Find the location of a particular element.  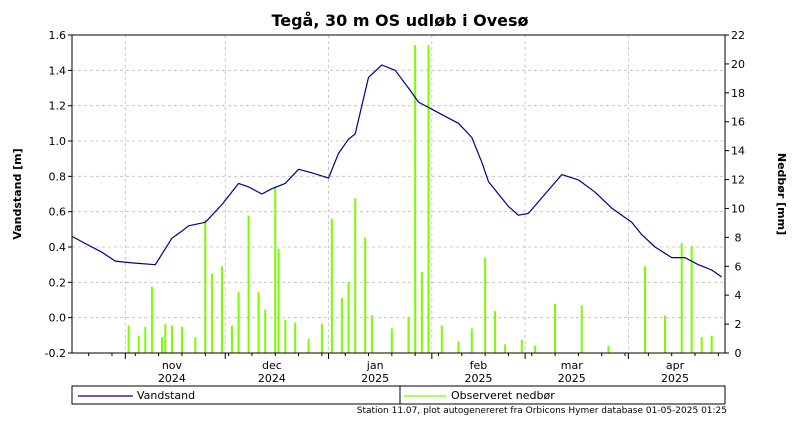

y2-tick-label: 10 is located at coordinates (738, 208).